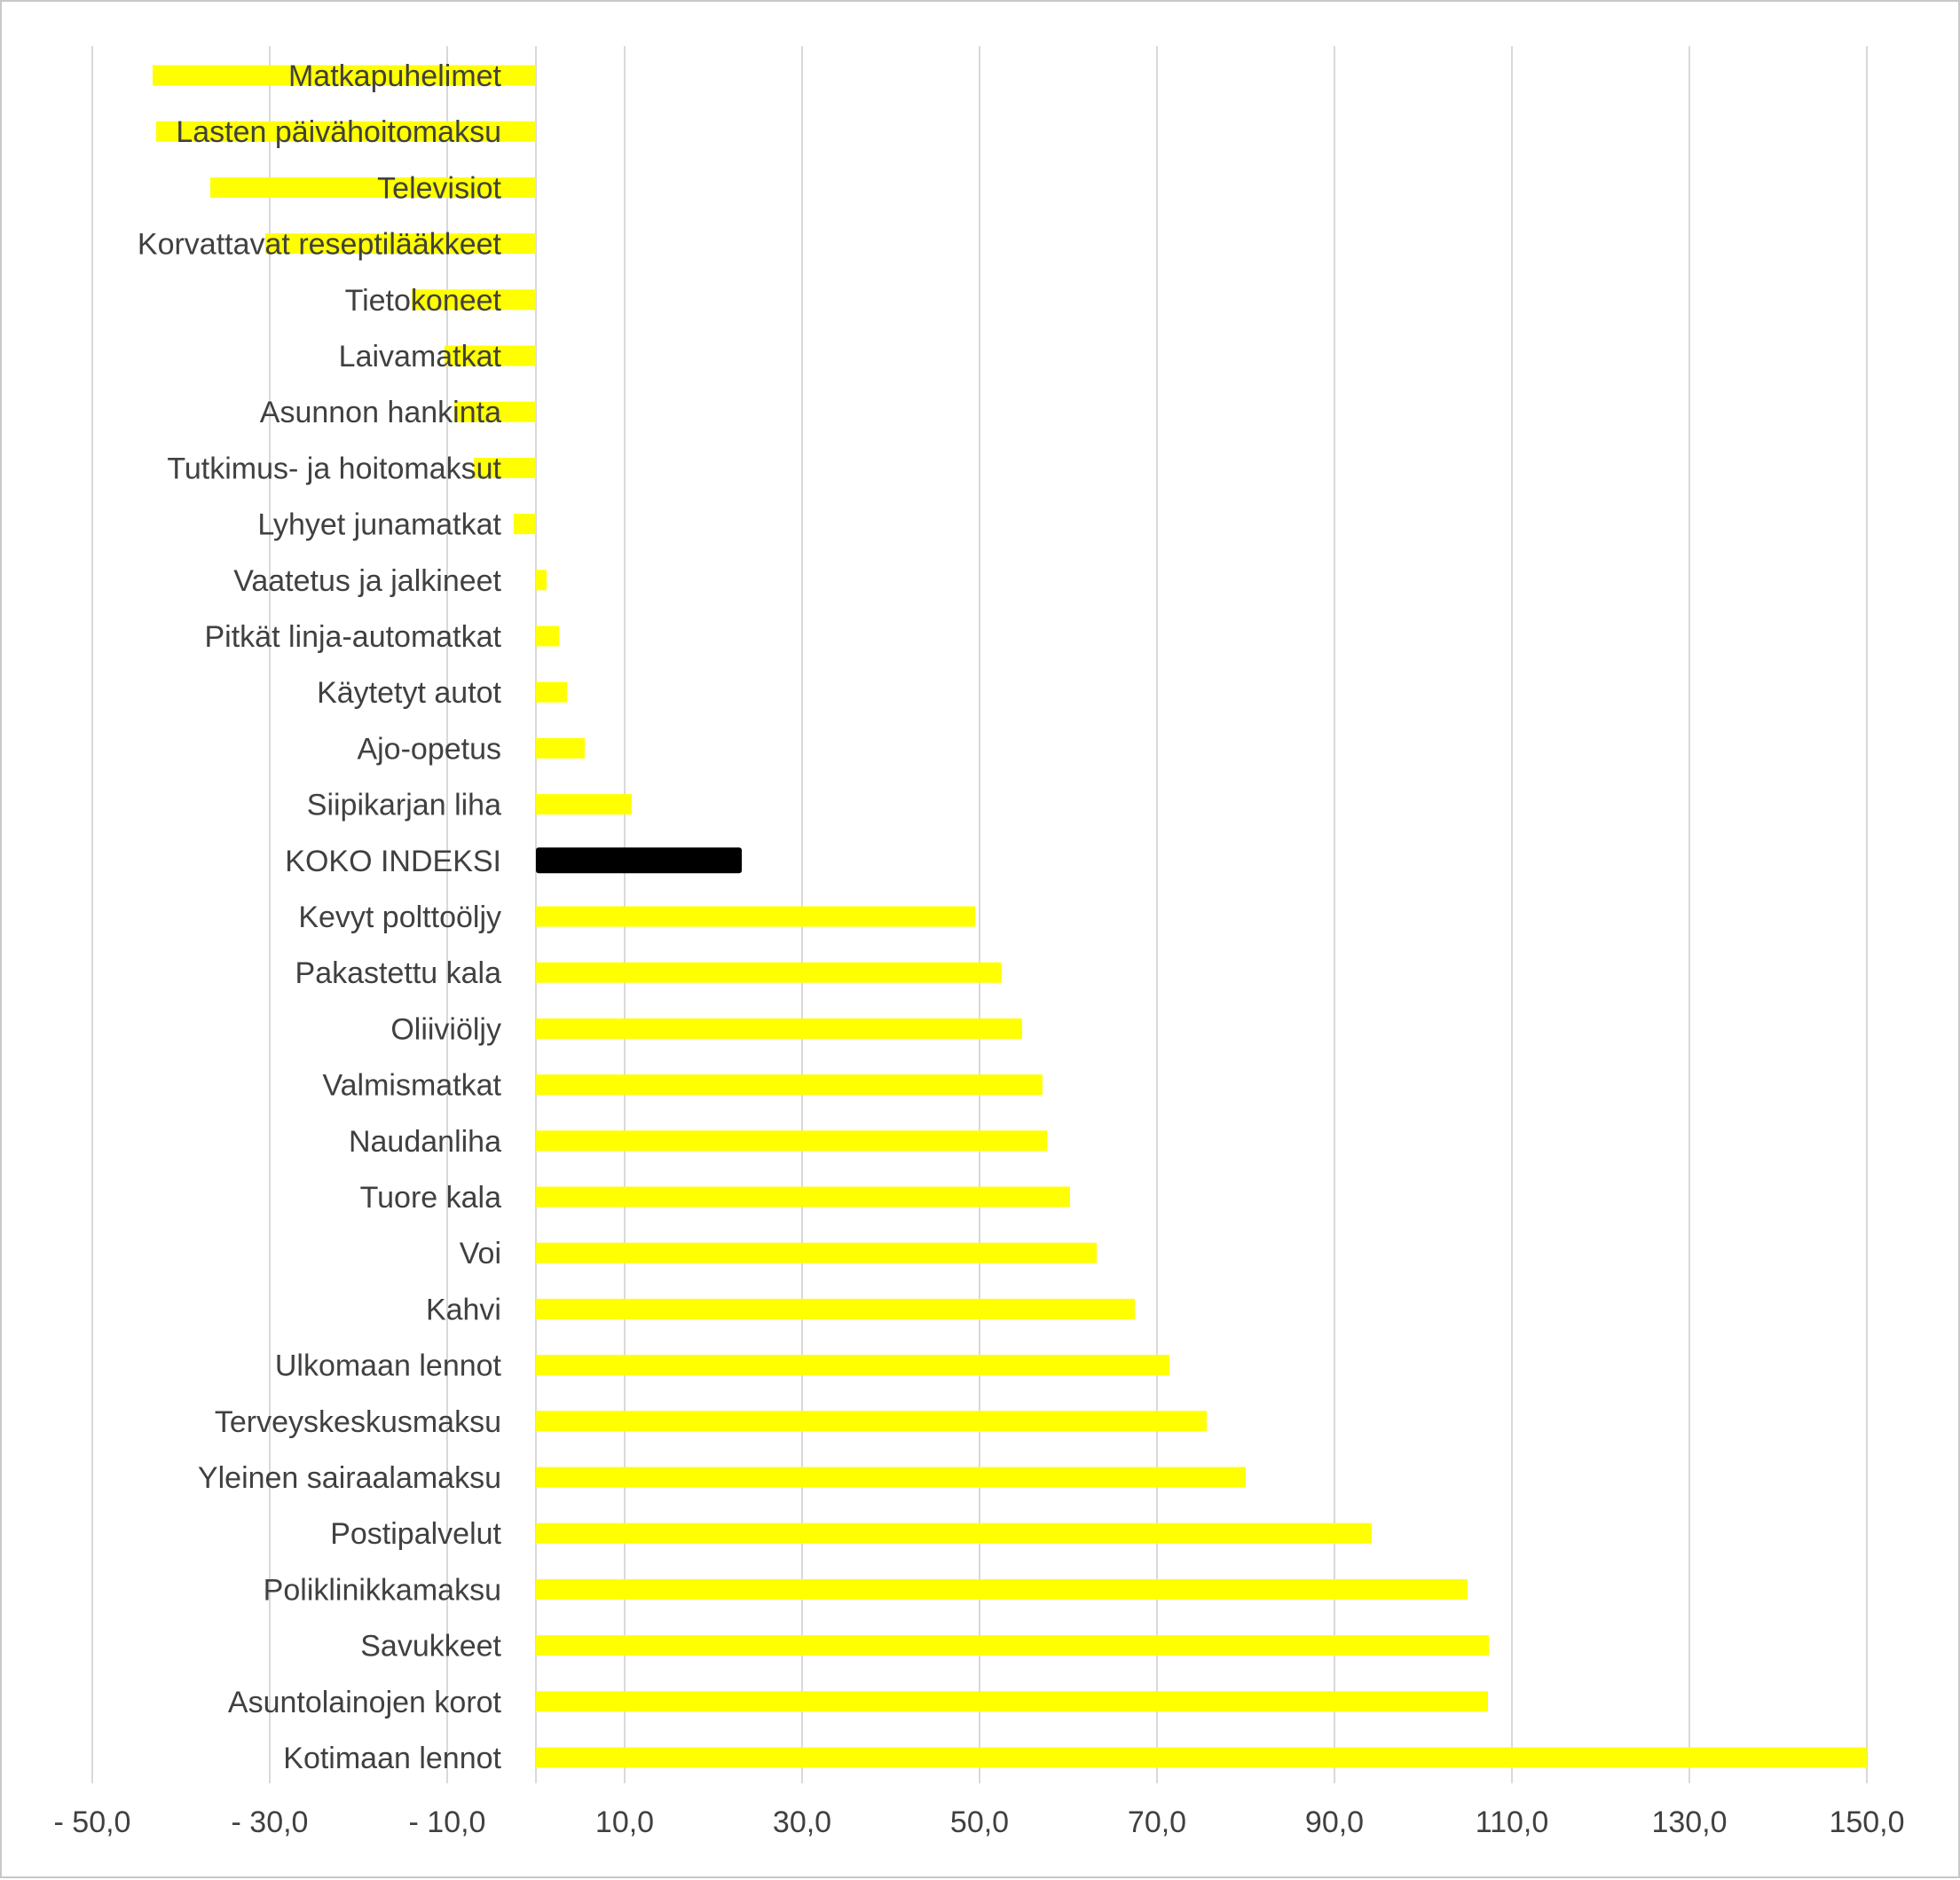 This screenshot has width=1960, height=1880. What do you see at coordinates (439, 188) in the screenshot?
I see `category-label: Televisiot` at bounding box center [439, 188].